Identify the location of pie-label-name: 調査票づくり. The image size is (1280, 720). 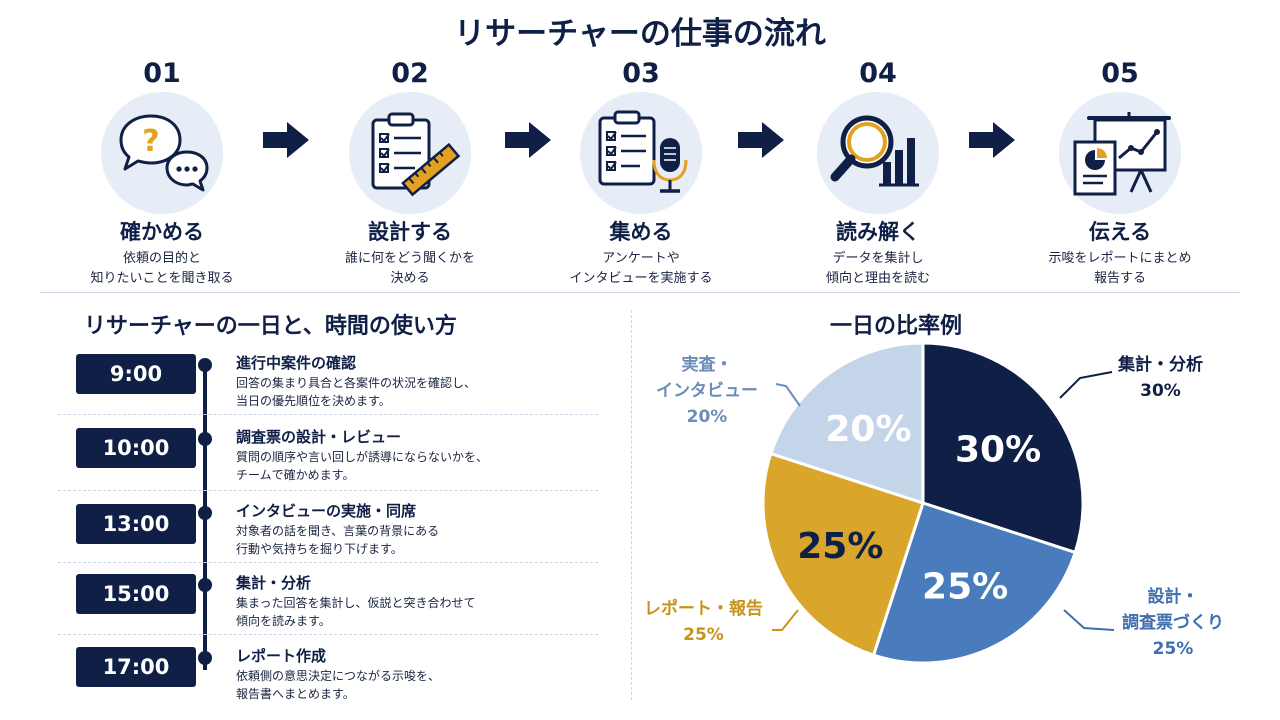
(1173, 623).